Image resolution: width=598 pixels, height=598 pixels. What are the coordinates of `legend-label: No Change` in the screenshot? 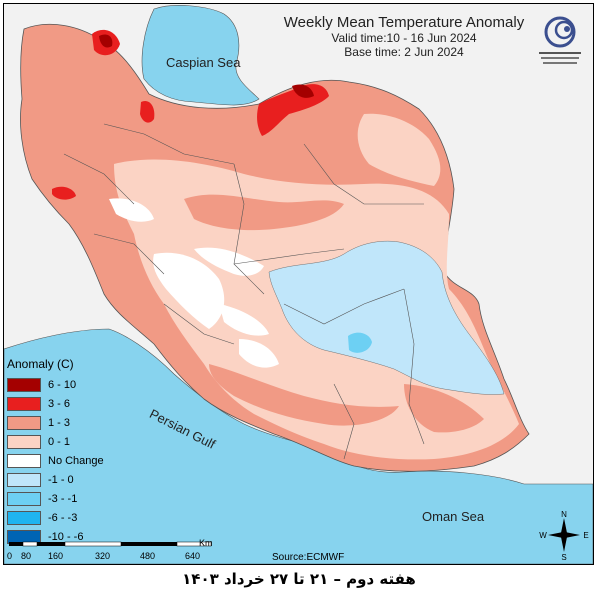 It's located at (76, 460).